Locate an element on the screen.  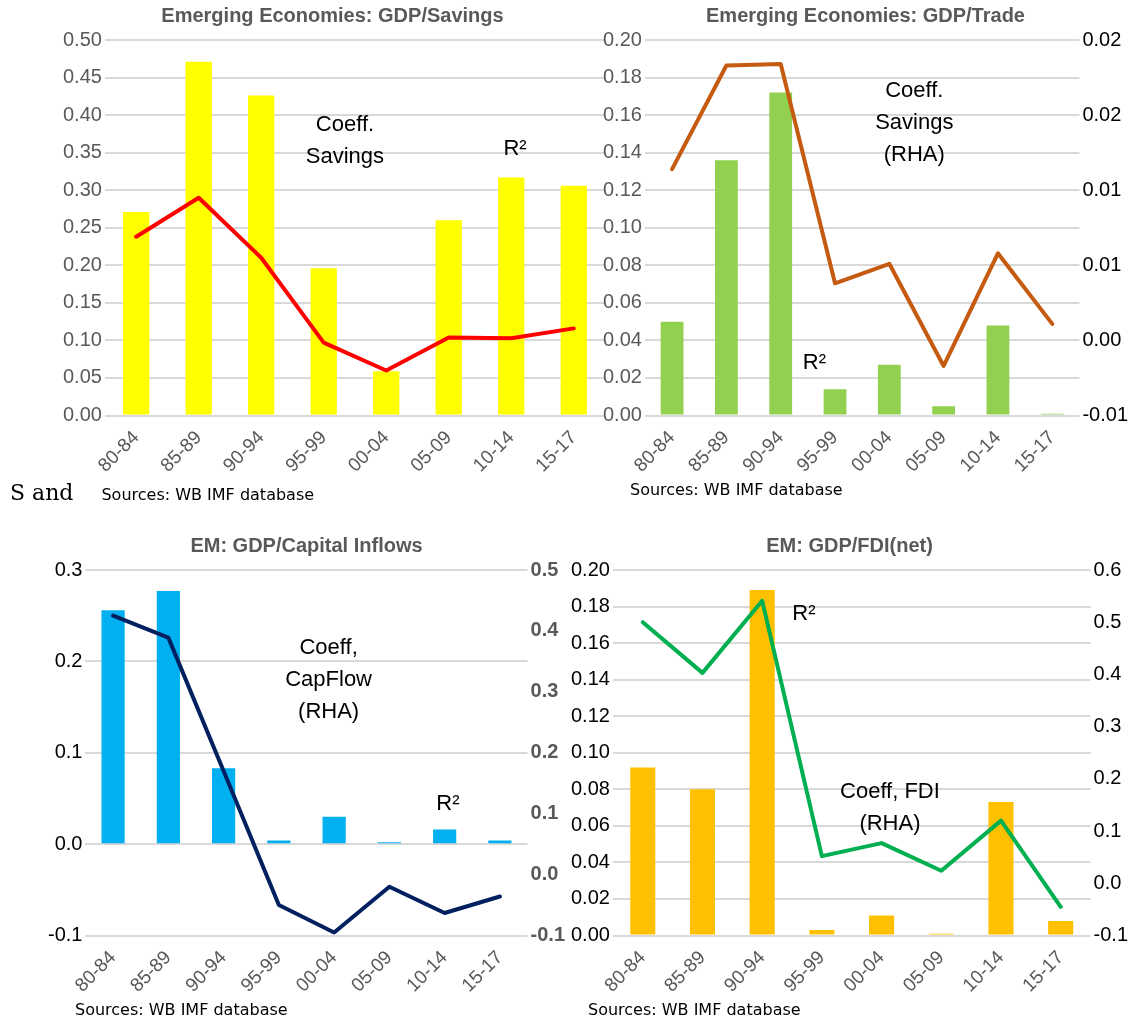
y-tick-label: 0.2 is located at coordinates (68, 659).